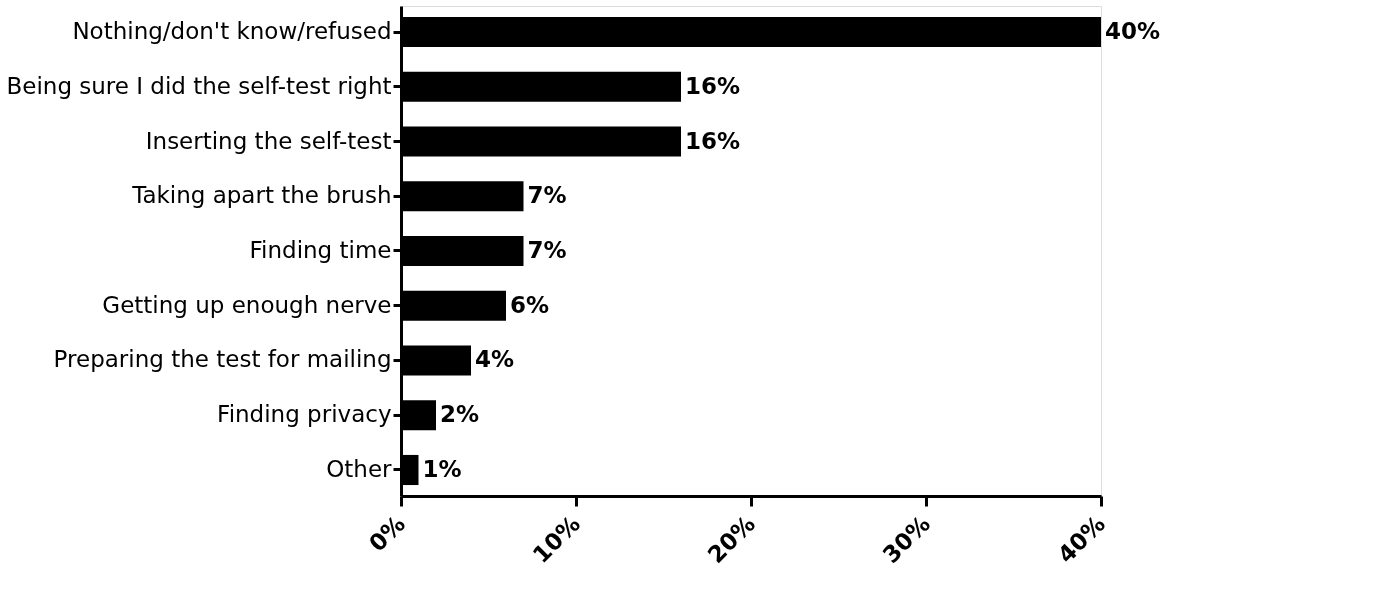 This screenshot has width=1374, height=603. Describe the element at coordinates (247, 304) in the screenshot. I see `y-tick-label: Getting up enough nerve` at that location.